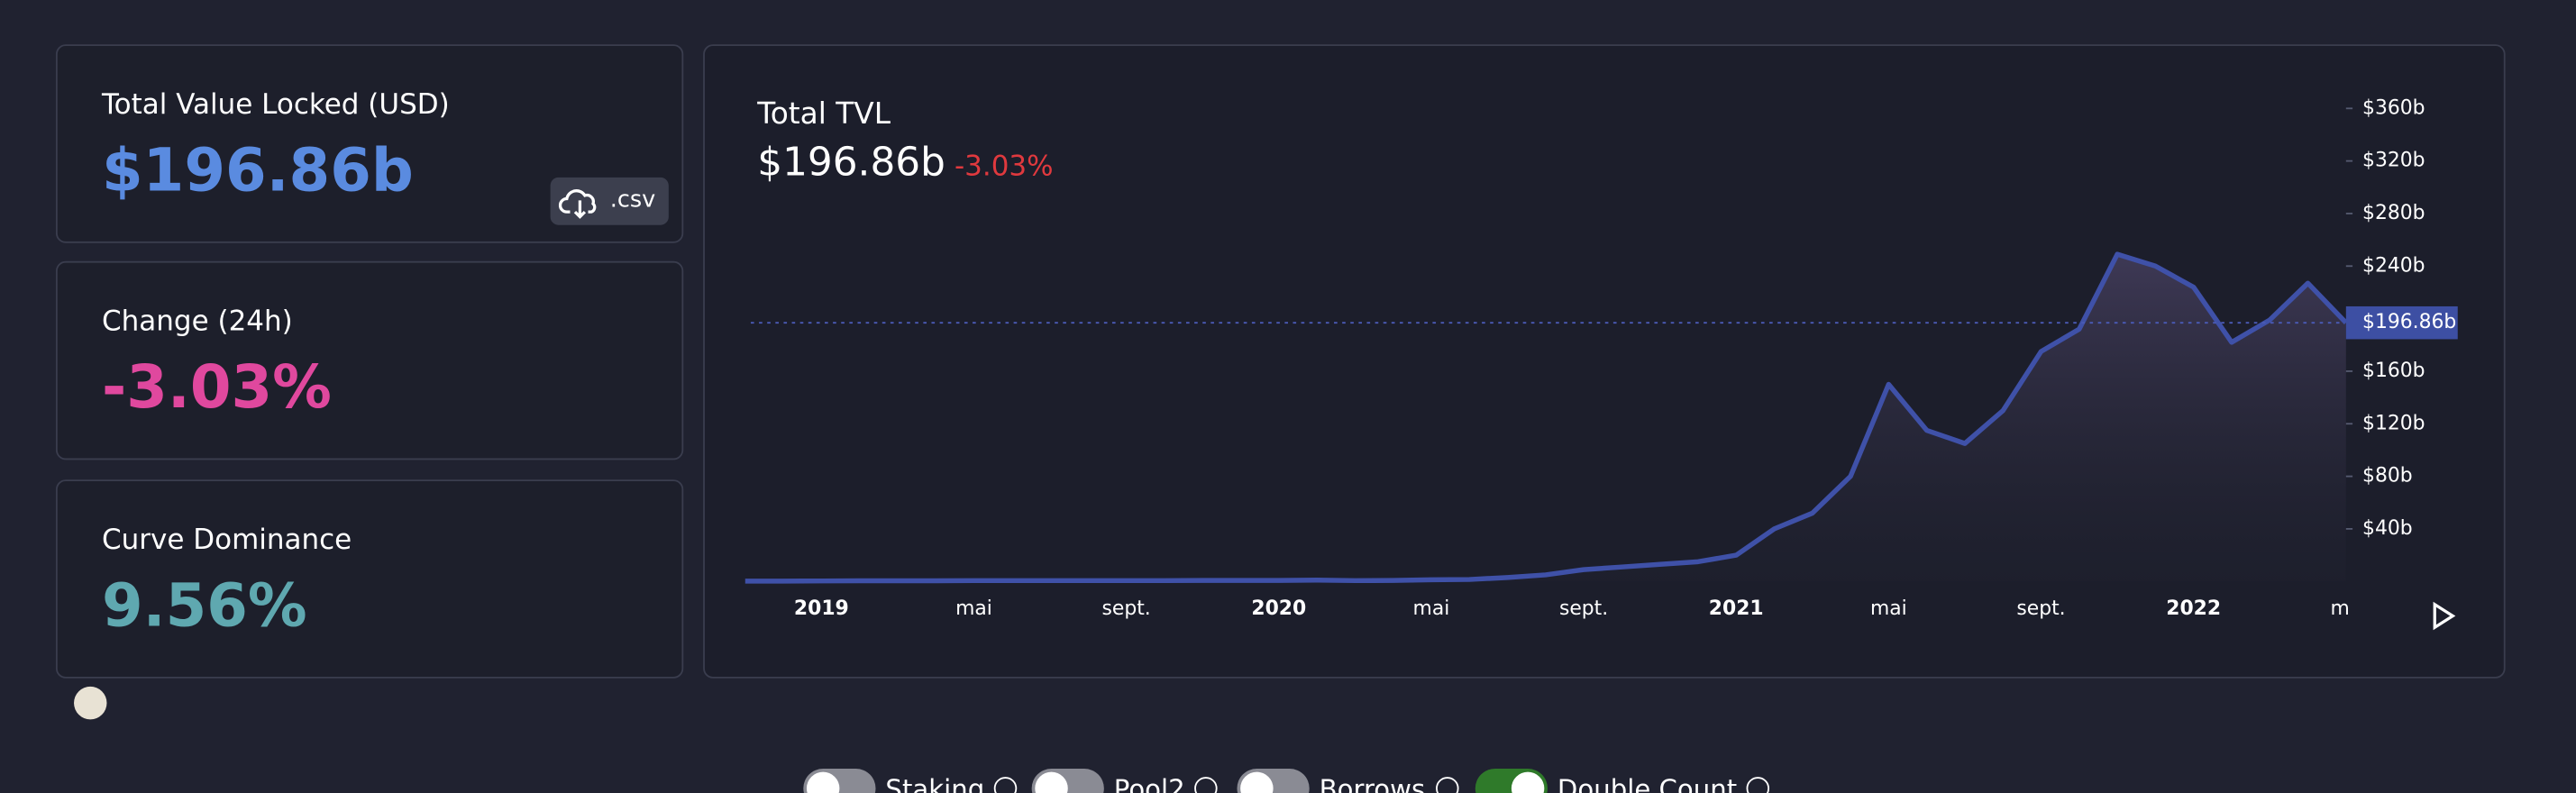 This screenshot has height=793, width=2576. I want to click on mascot, so click(90, 703).